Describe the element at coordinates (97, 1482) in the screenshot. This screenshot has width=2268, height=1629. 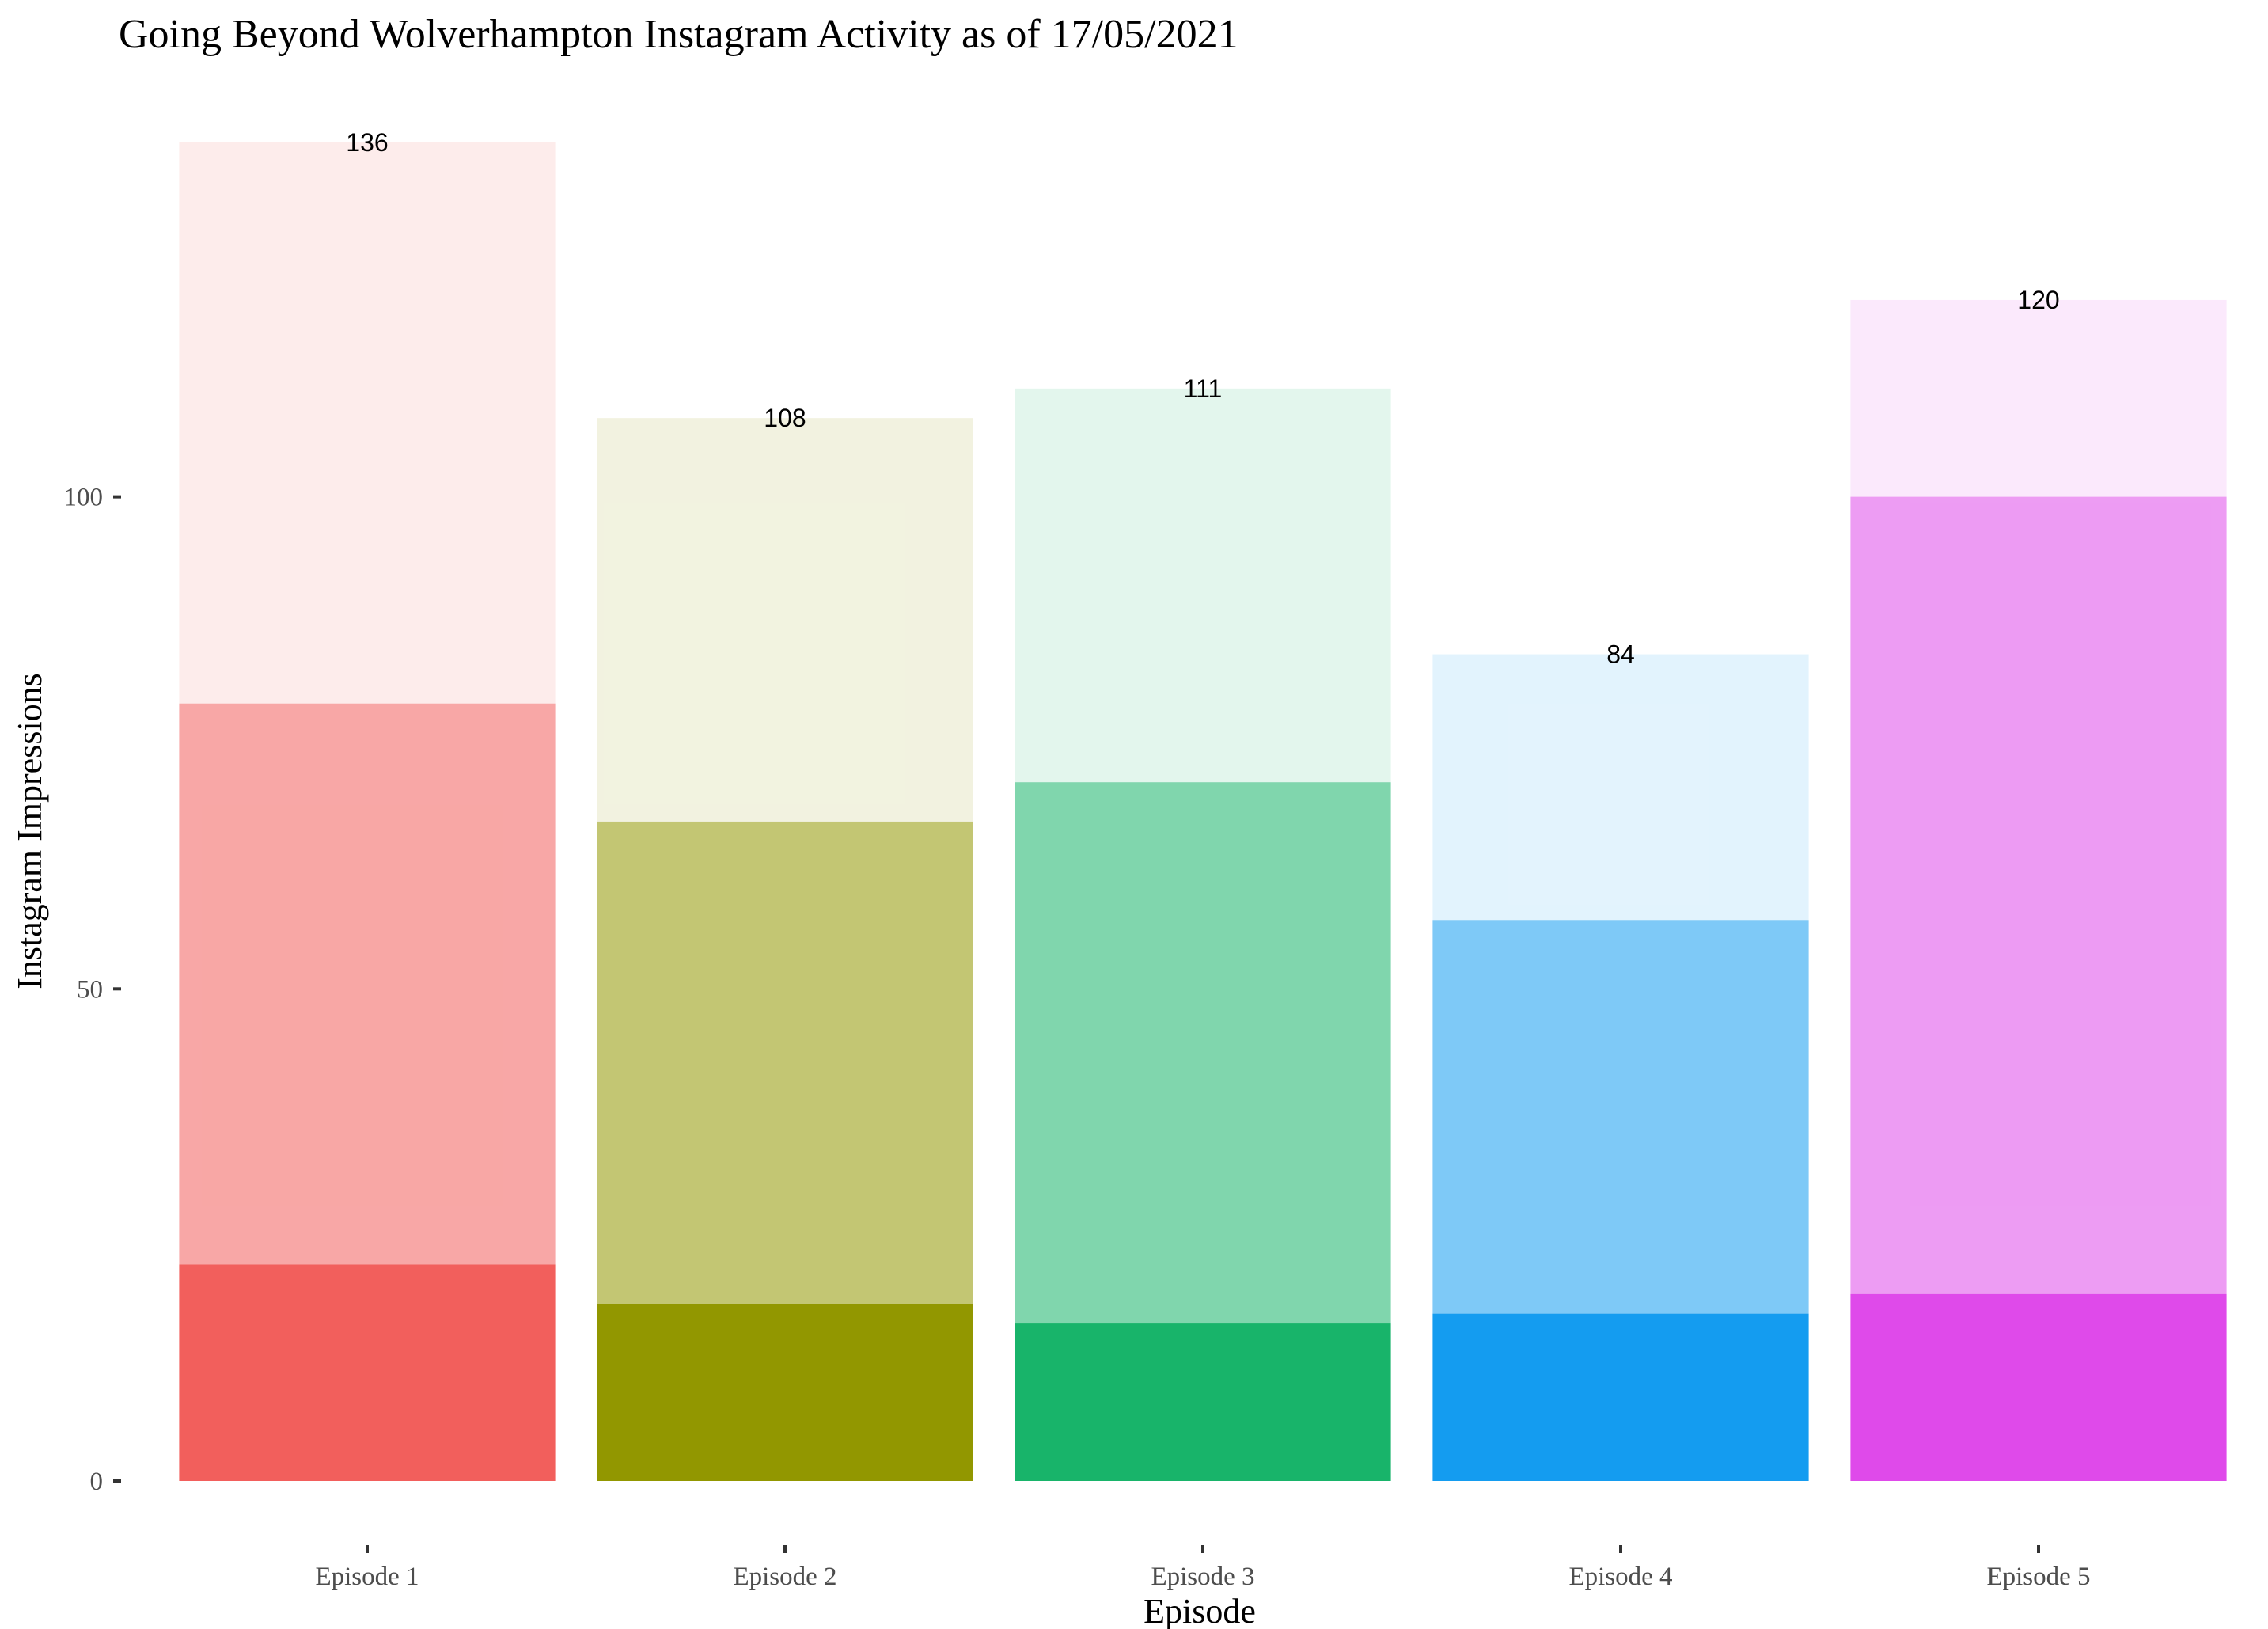
I see `y-tick-label: 0` at that location.